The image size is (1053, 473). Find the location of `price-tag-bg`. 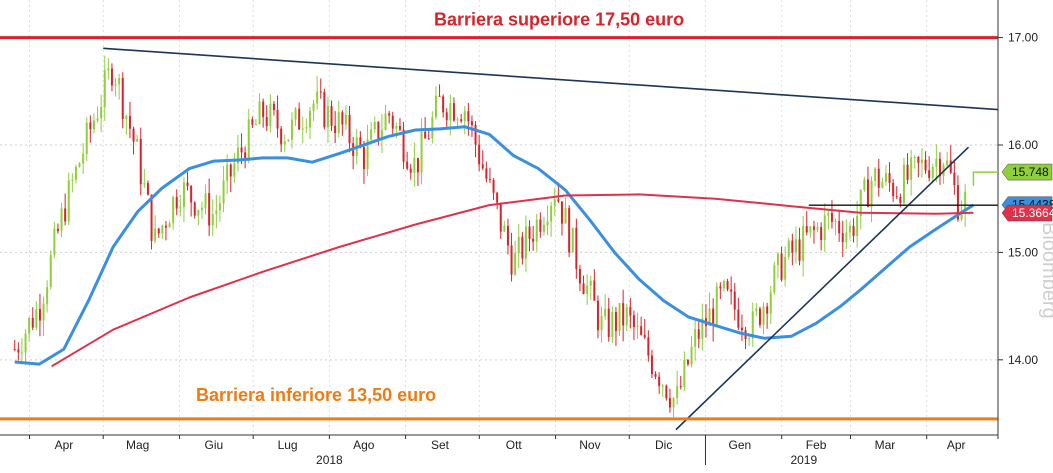

price-tag-bg is located at coordinates (1027, 213).